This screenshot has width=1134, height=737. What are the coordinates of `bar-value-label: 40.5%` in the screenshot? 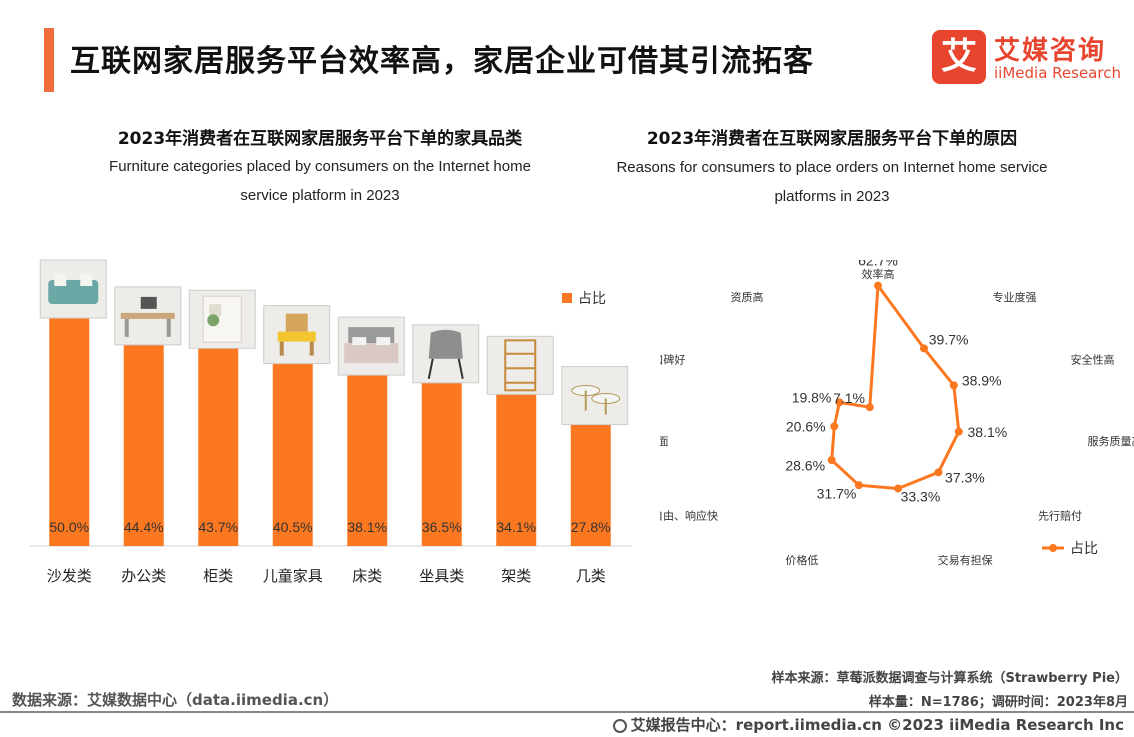 It's located at (293, 527).